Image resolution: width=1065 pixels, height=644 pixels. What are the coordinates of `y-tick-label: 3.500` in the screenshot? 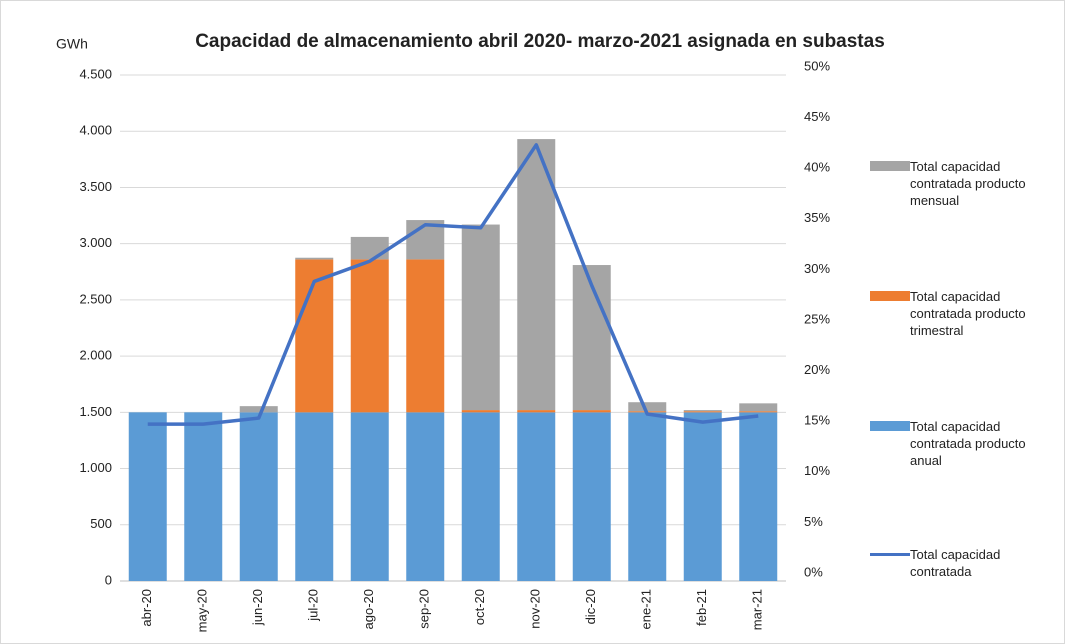 It's located at (95, 186).